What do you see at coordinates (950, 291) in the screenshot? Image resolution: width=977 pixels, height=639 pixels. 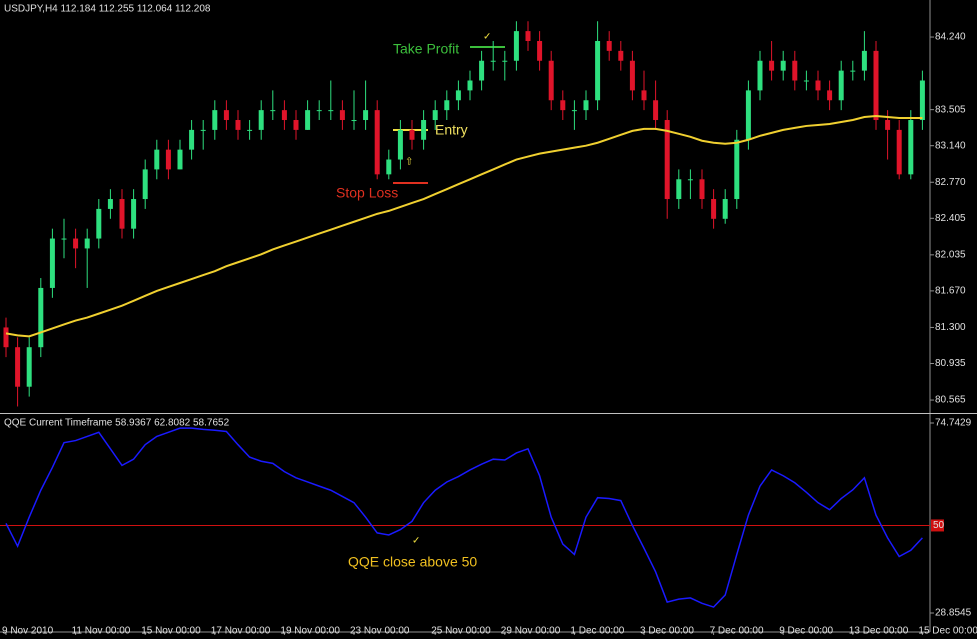 I see `y-tick-label: 81.670` at bounding box center [950, 291].